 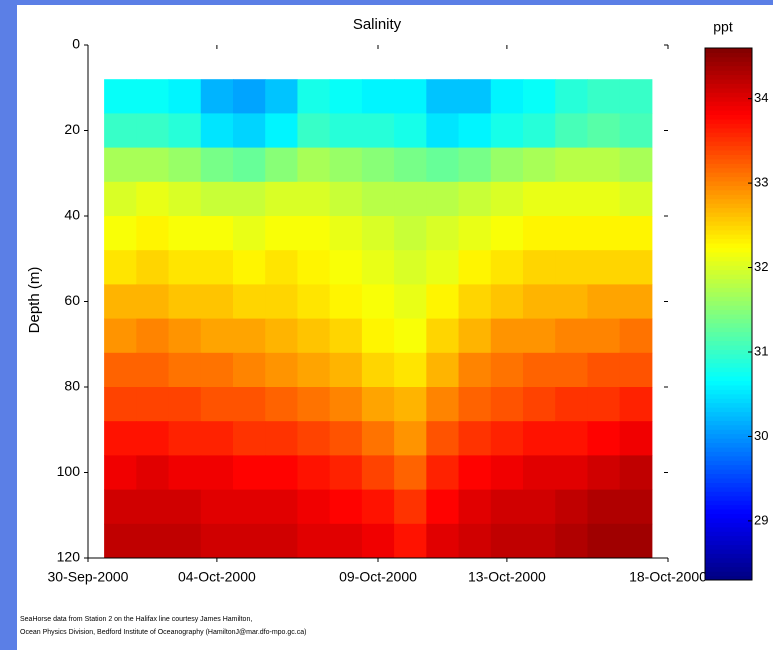 I want to click on y-tick-label: 60, so click(x=72, y=300).